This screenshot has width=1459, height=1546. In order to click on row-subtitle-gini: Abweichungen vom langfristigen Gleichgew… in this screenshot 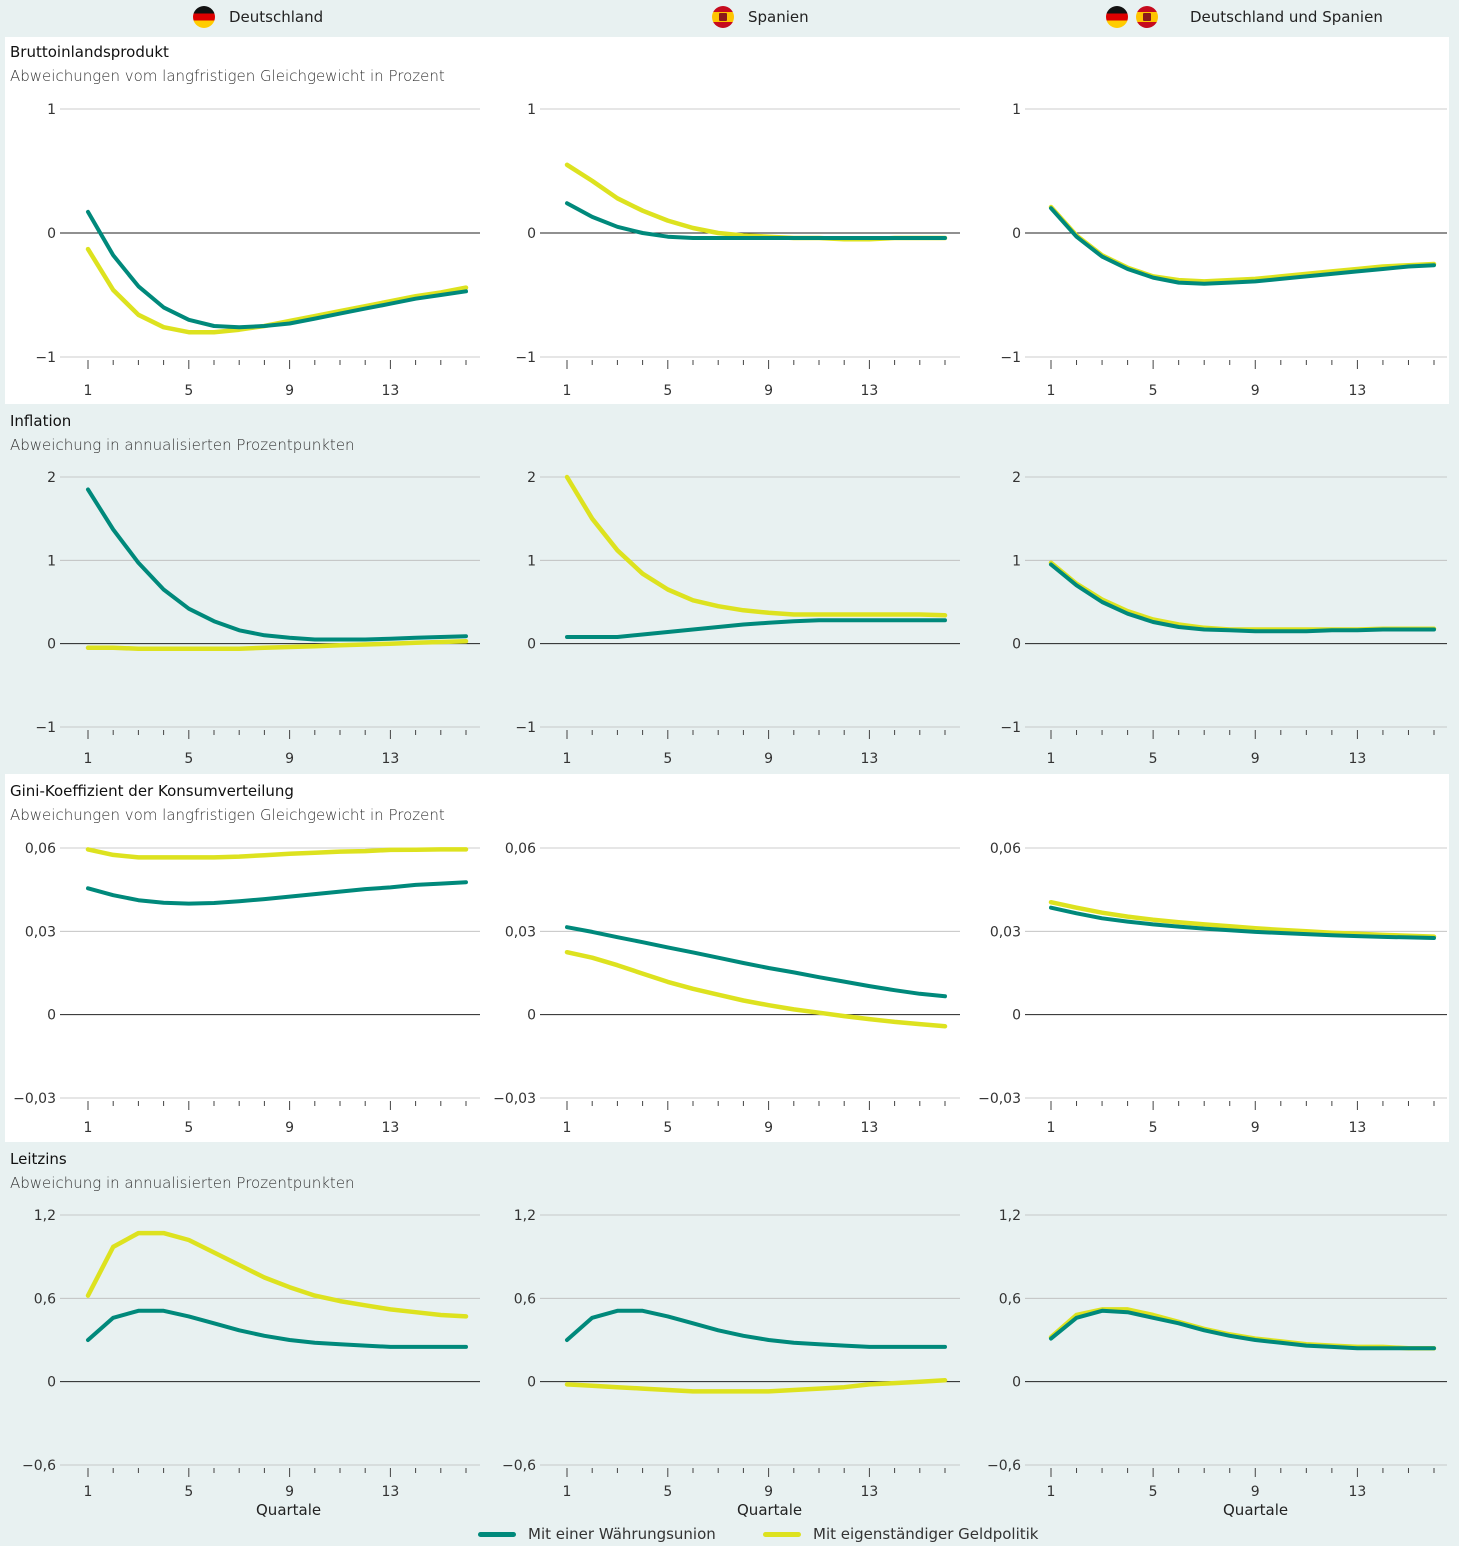, I will do `click(227, 815)`.